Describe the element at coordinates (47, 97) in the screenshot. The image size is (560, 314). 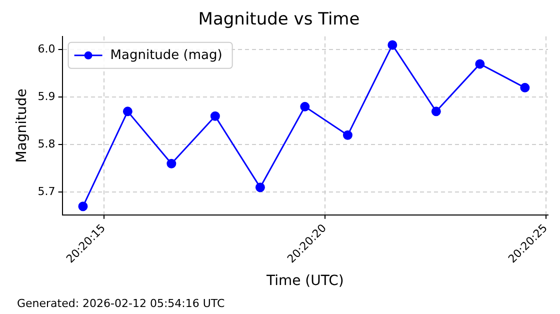
I see `y-tick-label: 5.9` at that location.